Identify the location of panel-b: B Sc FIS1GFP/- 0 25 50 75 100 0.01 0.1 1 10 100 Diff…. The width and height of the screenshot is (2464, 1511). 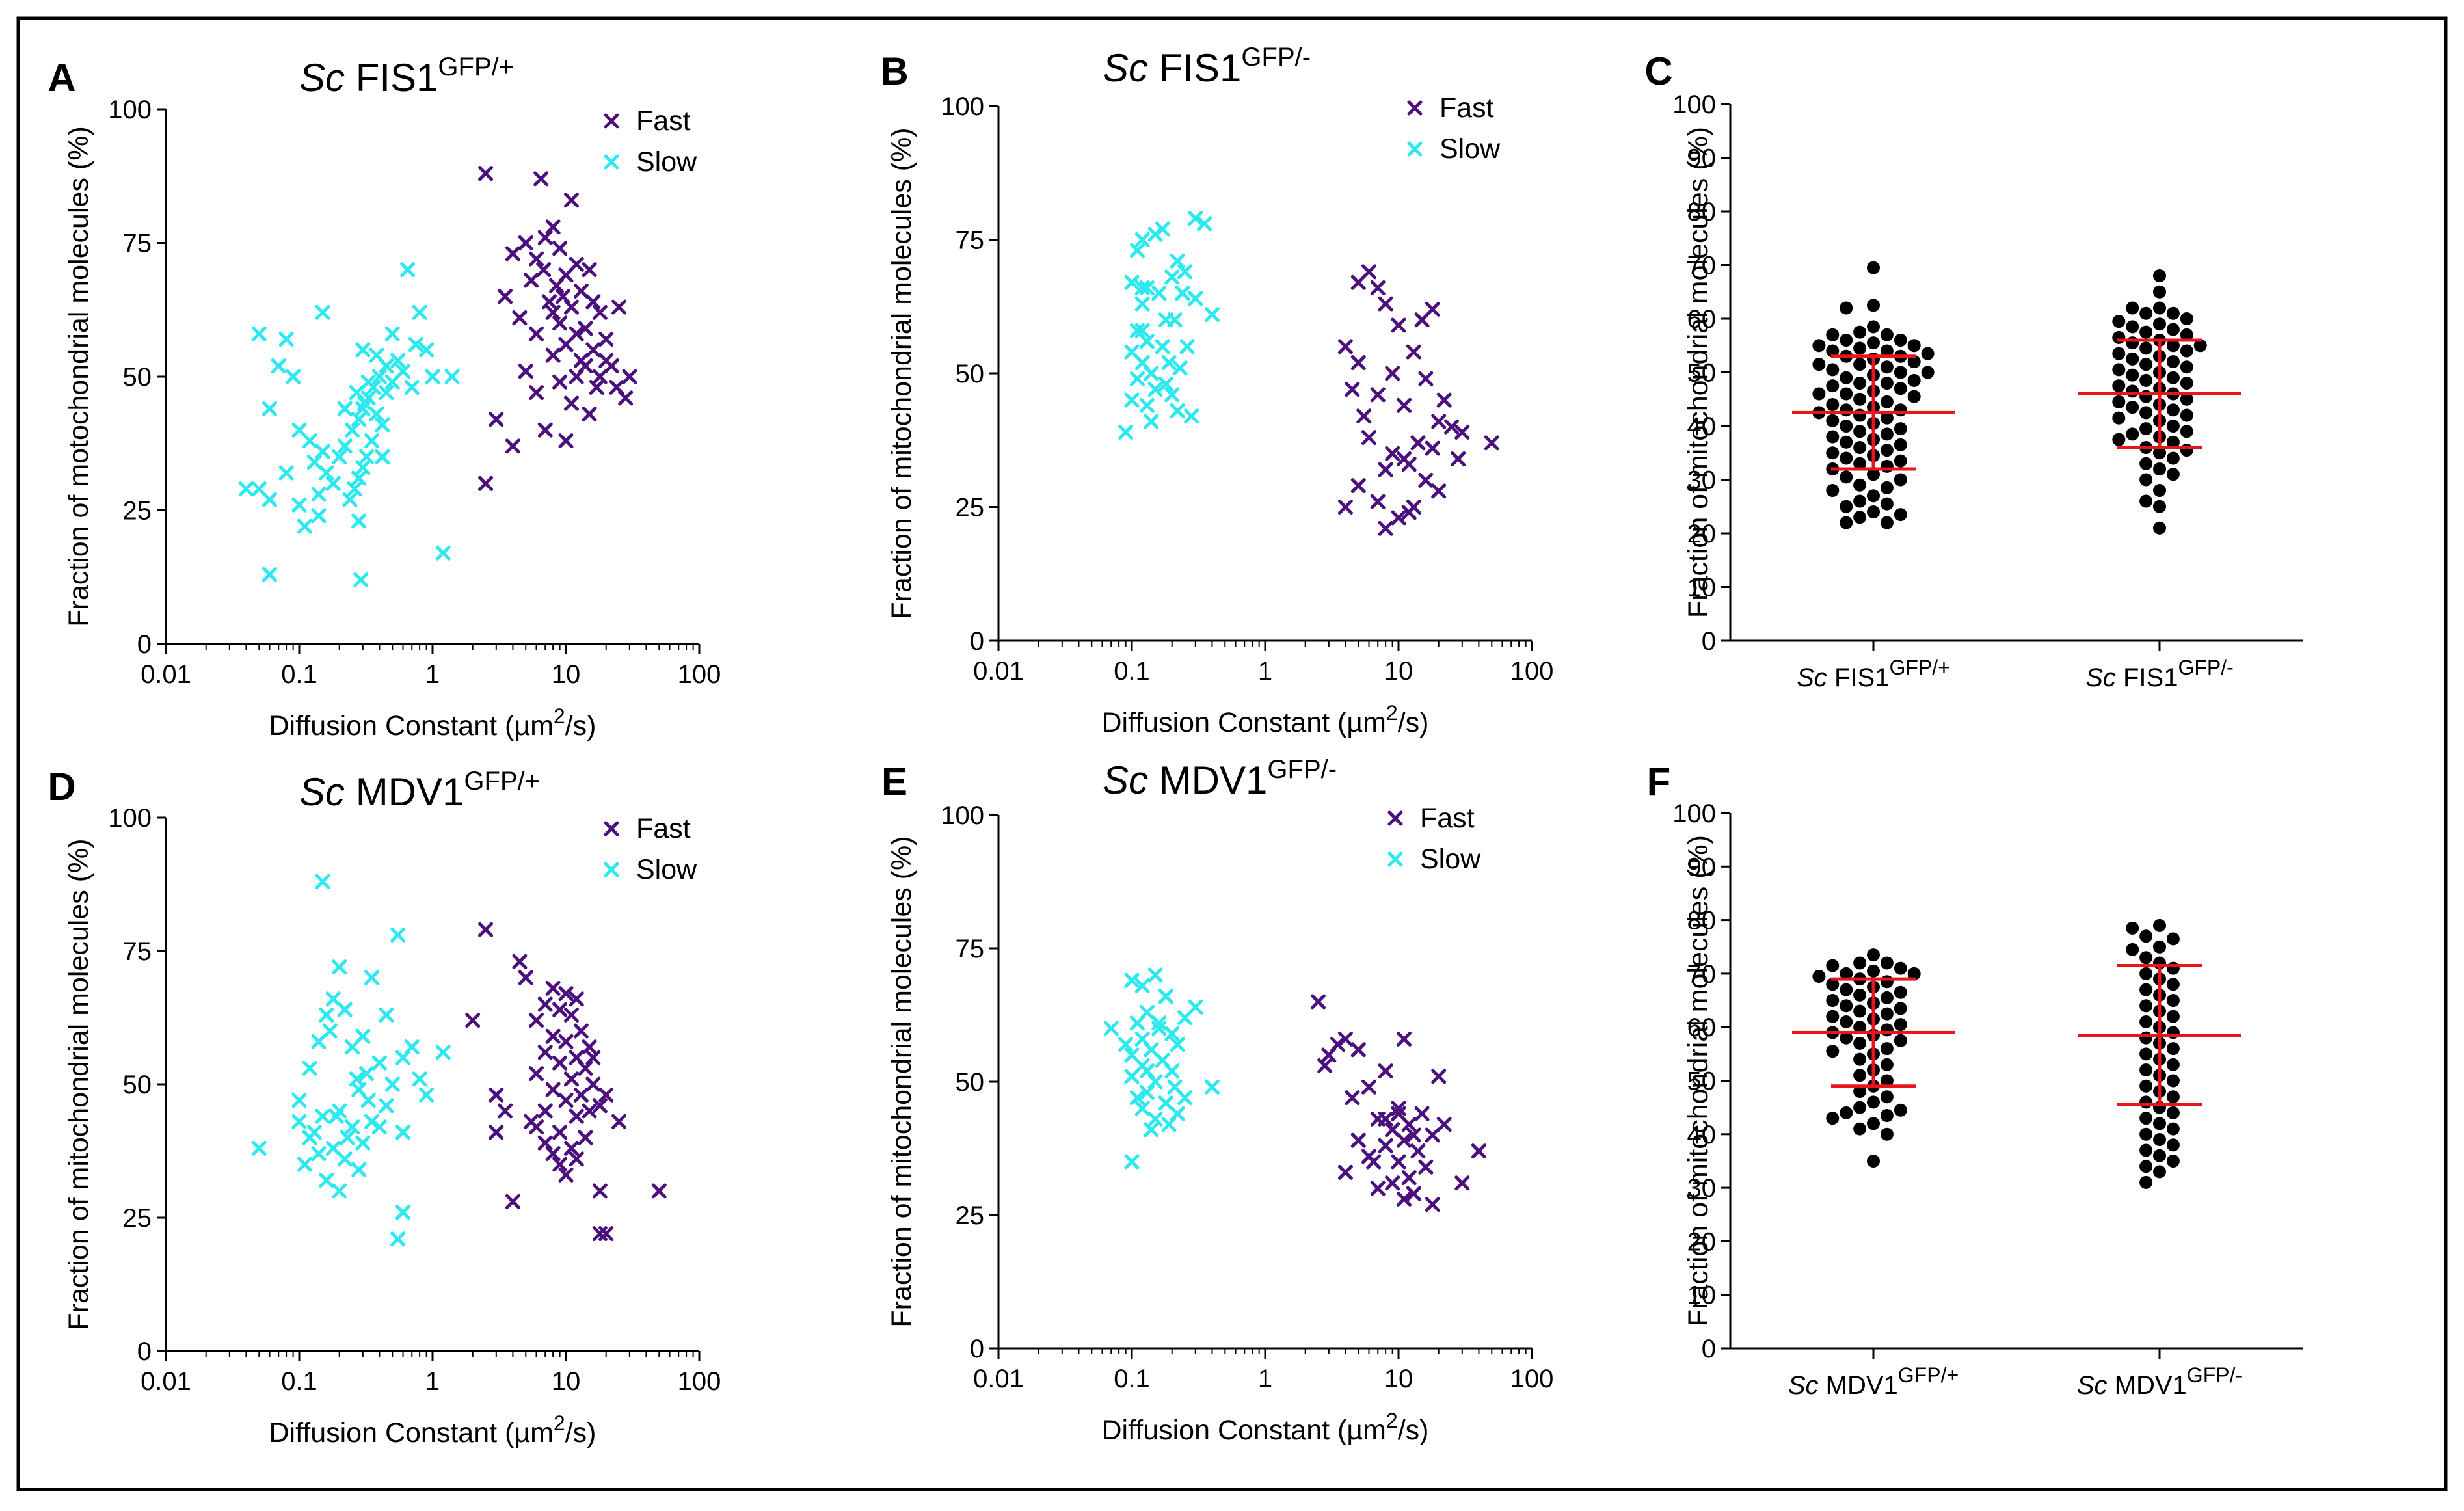
(1217, 391).